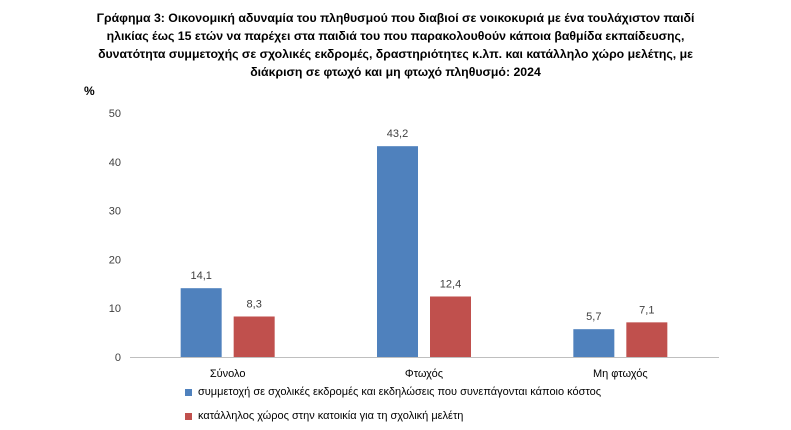 This screenshot has width=791, height=430. Describe the element at coordinates (200, 276) in the screenshot. I see `data-label: 14,1` at that location.